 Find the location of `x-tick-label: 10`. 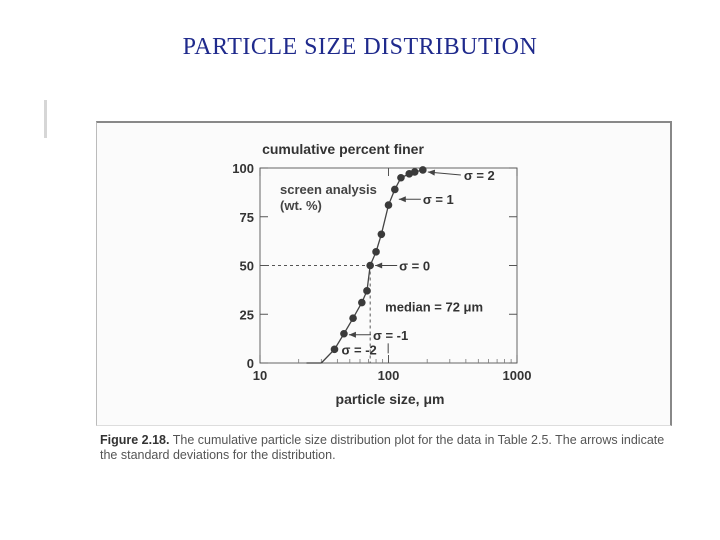

x-tick-label: 10 is located at coordinates (260, 375).